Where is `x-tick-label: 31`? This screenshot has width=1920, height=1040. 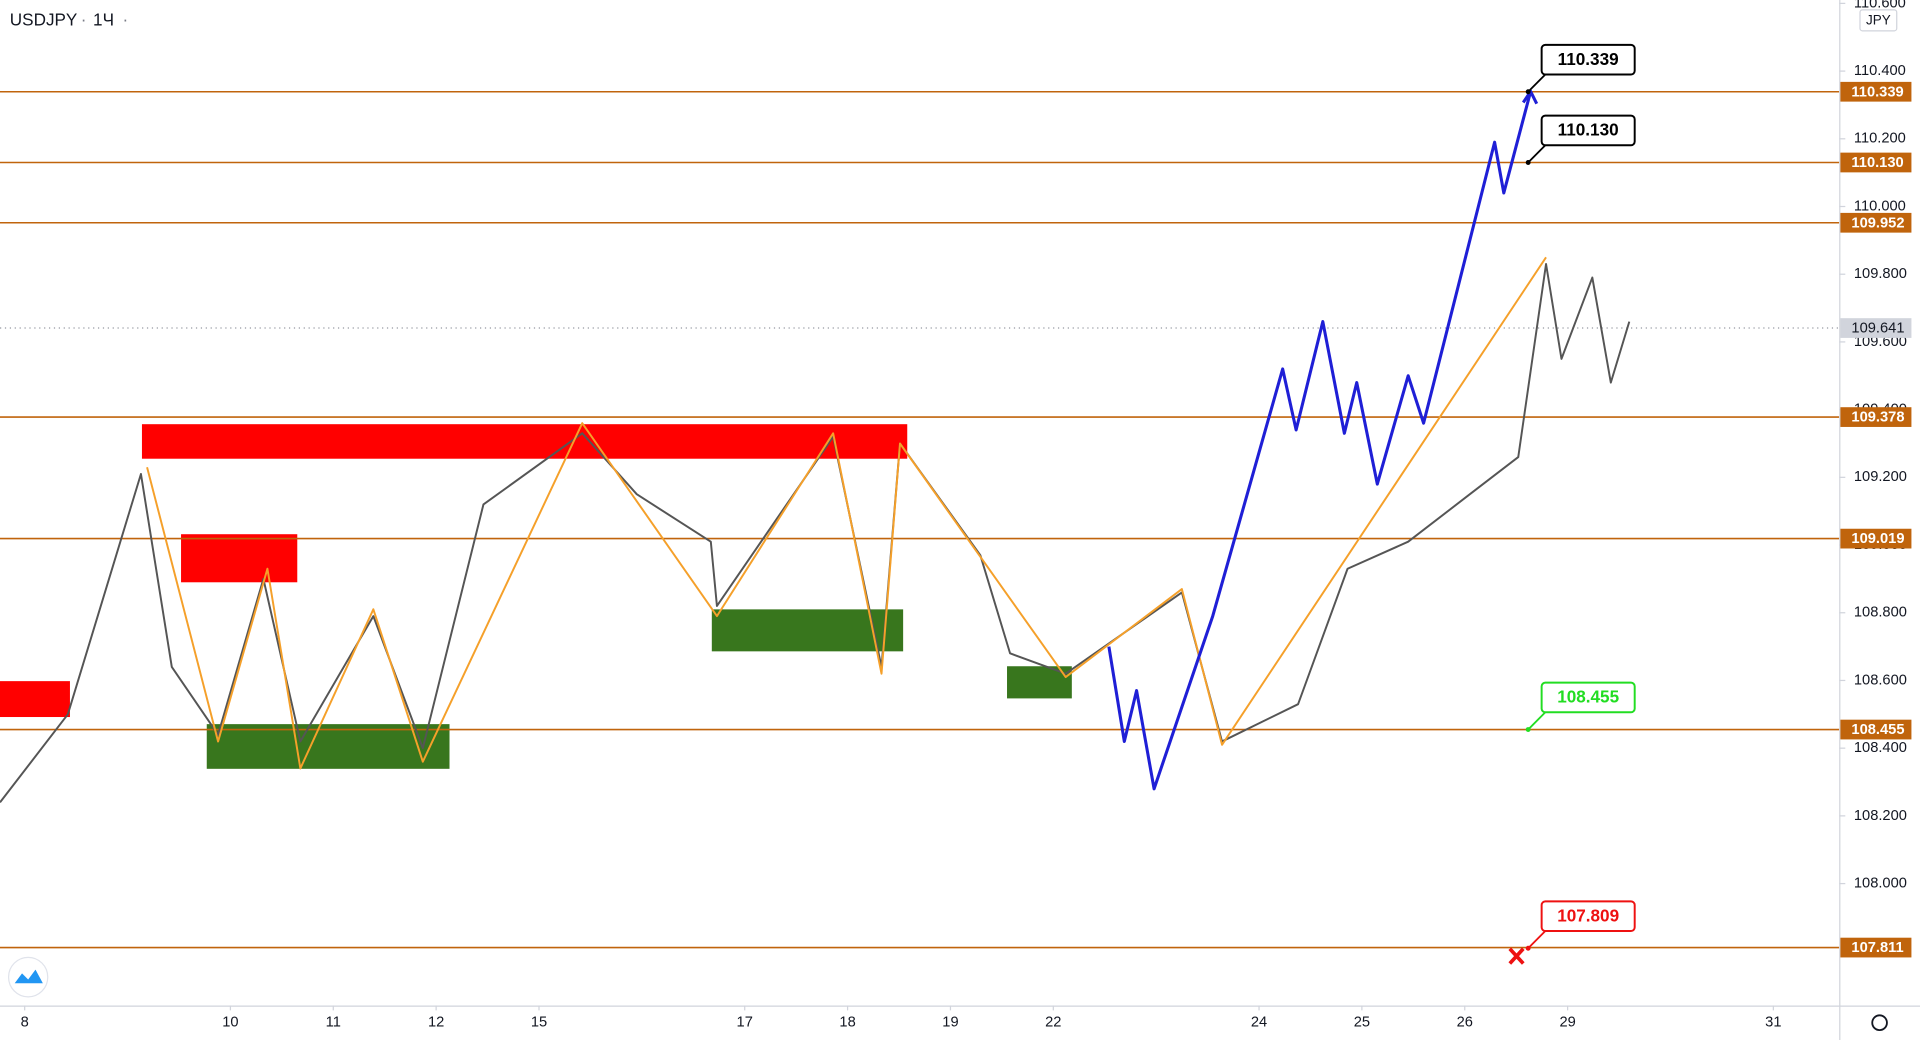
x-tick-label: 31 is located at coordinates (1773, 1023).